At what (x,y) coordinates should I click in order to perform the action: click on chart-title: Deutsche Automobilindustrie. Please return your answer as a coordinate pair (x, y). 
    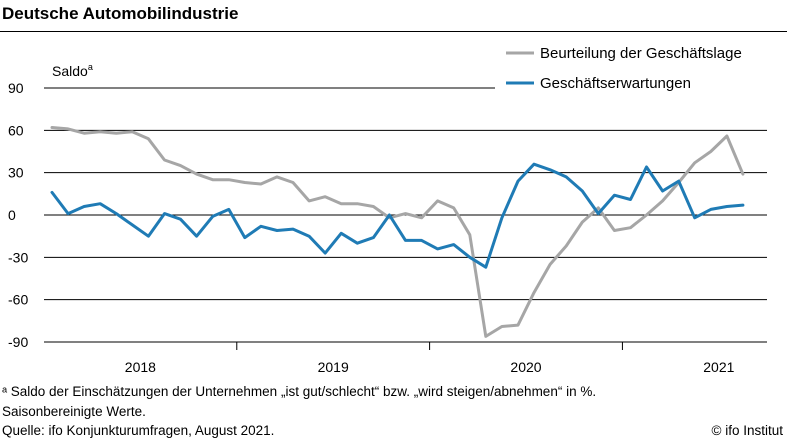
    Looking at the image, I should click on (120, 13).